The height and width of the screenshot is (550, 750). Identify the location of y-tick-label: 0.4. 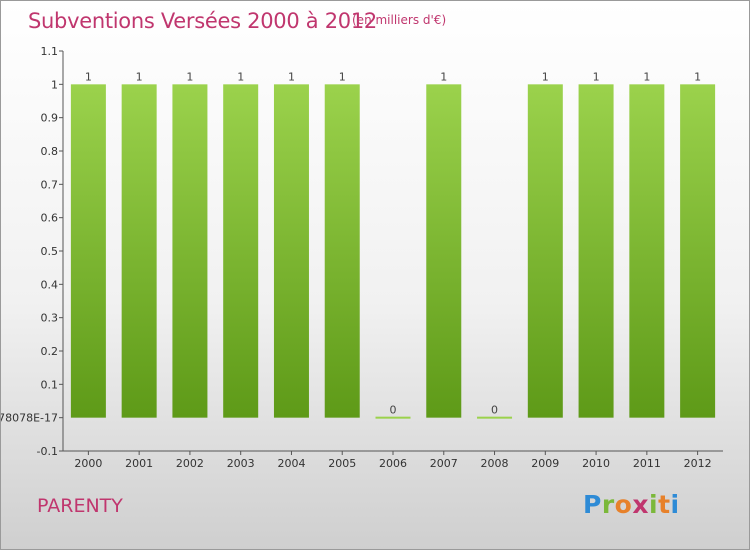
(50, 284).